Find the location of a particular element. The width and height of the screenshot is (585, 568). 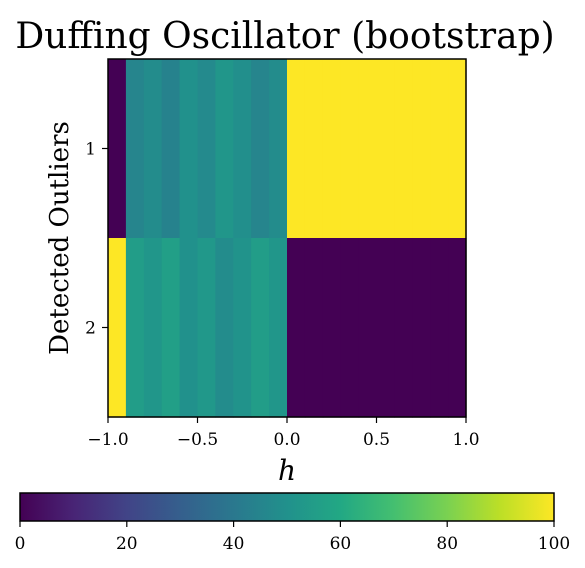

x-tick-label: 1.0 is located at coordinates (465, 440).